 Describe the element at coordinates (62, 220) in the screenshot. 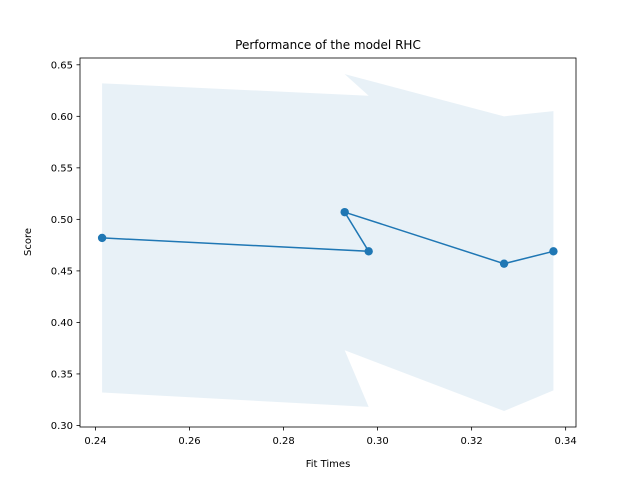

I see `y-tick-label: 0.50` at that location.